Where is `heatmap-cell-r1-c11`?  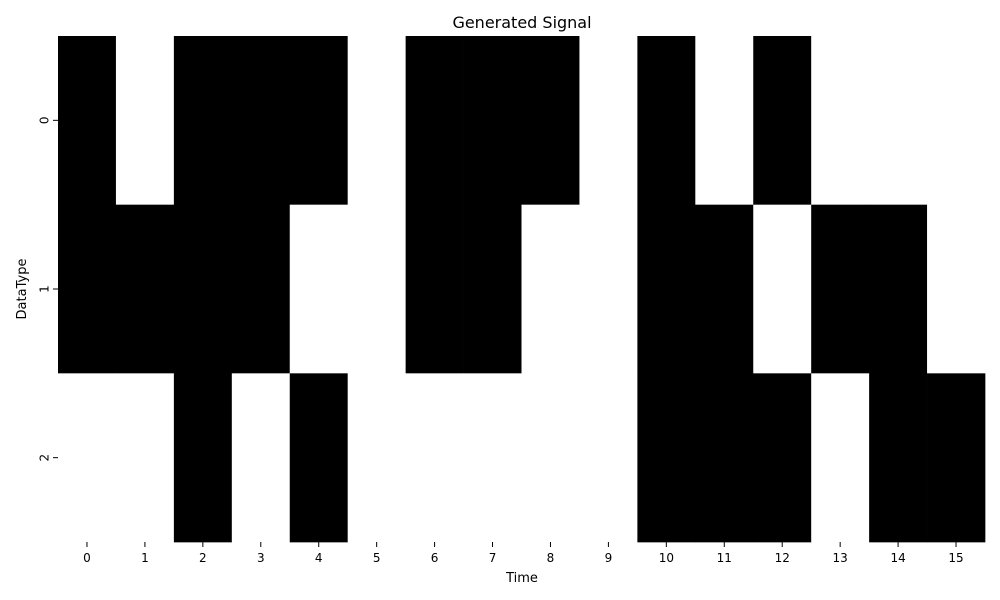 heatmap-cell-r1-c11 is located at coordinates (724, 289).